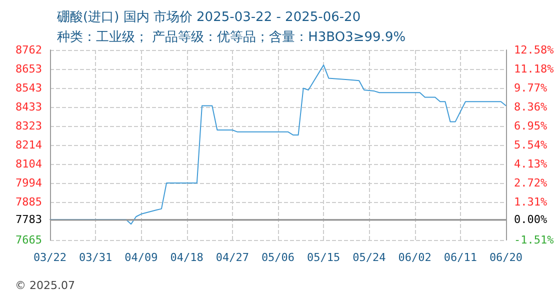 This screenshot has height=300, width=560. I want to click on x-tick-label: 04/27, so click(232, 257).